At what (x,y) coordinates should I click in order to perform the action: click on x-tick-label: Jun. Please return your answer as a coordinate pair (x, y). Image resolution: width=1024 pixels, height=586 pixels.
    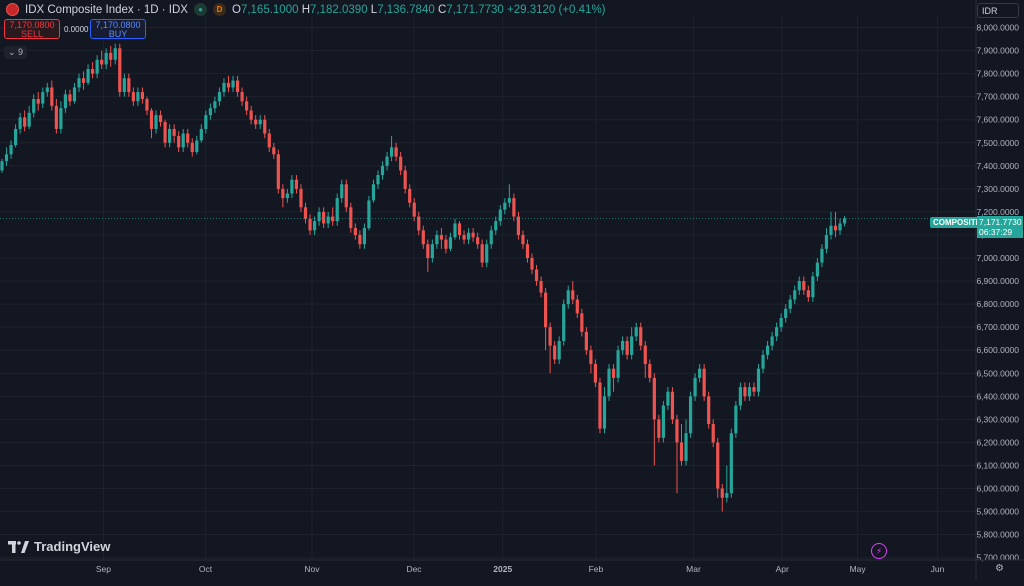
    Looking at the image, I should click on (938, 569).